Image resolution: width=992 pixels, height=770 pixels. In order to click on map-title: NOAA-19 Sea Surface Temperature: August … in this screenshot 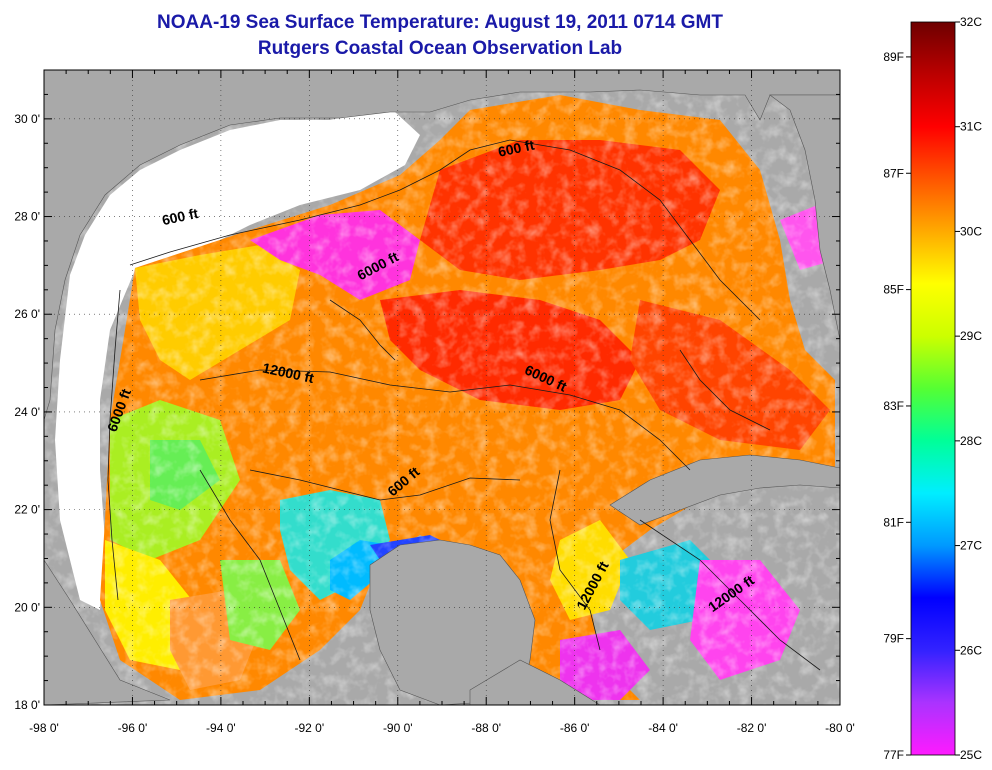, I will do `click(440, 22)`.